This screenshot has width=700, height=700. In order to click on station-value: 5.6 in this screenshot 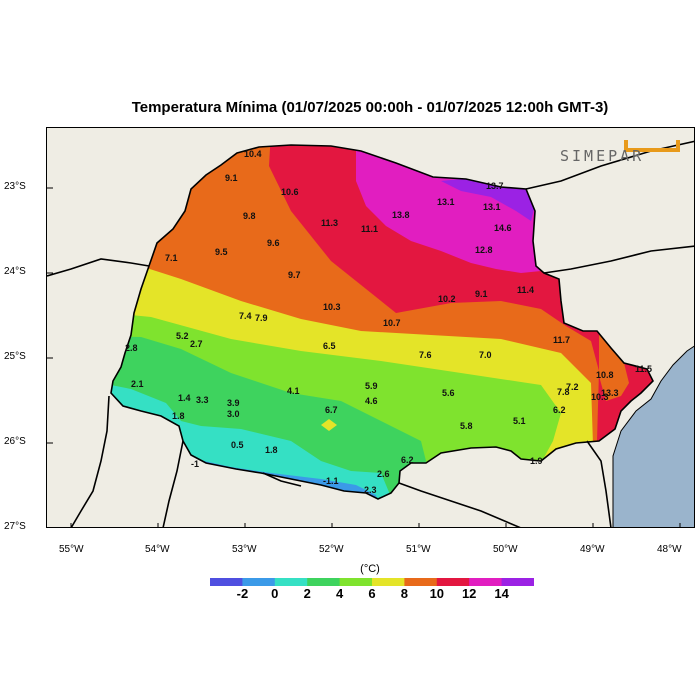, I will do `click(448, 393)`.